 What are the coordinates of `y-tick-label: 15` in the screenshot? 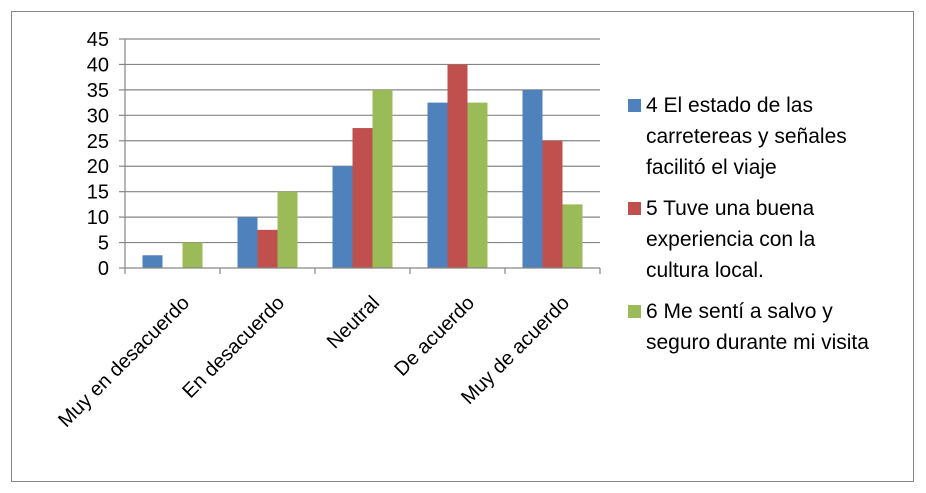 It's located at (98, 193).